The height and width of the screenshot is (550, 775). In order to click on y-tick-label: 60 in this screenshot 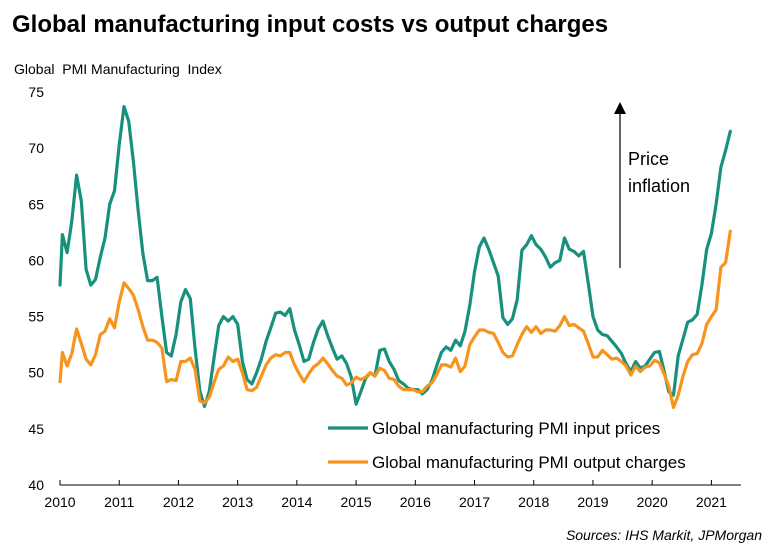, I will do `click(36, 260)`.